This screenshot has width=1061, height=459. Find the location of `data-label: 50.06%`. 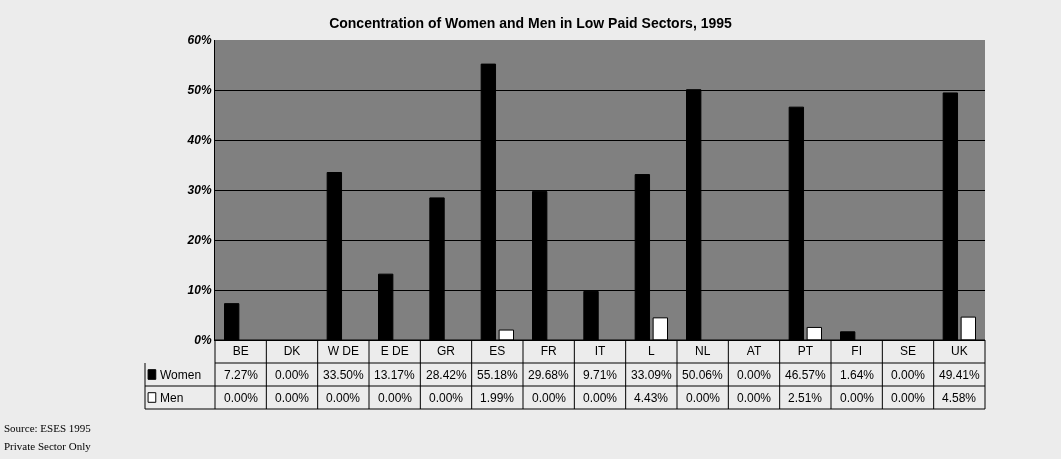

data-label: 50.06% is located at coordinates (703, 375).